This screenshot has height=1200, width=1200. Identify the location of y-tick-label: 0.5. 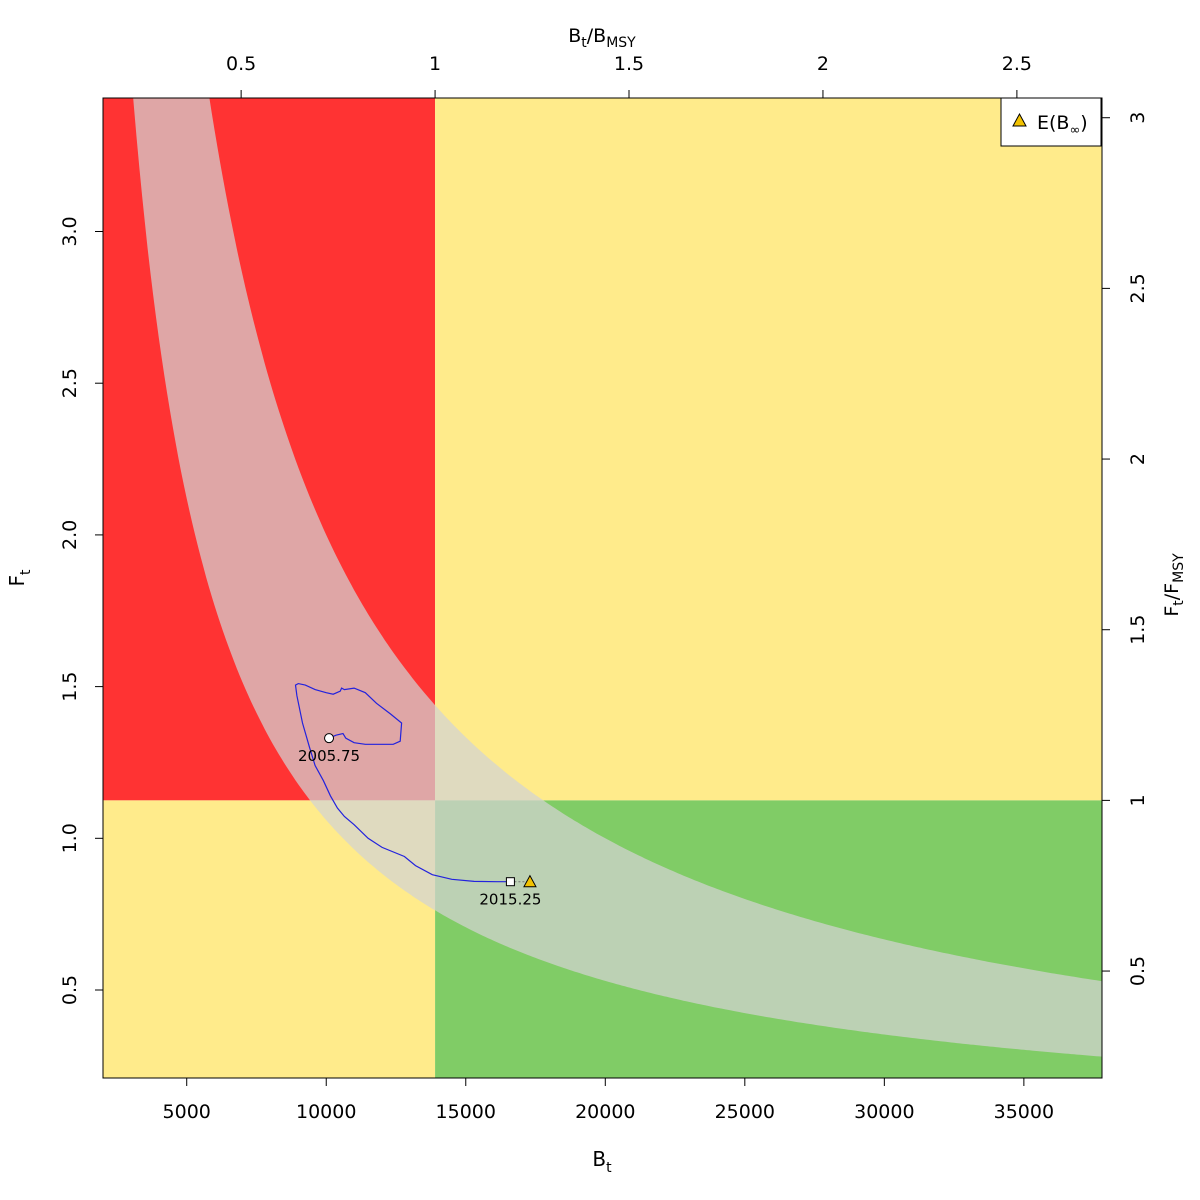
(70, 990).